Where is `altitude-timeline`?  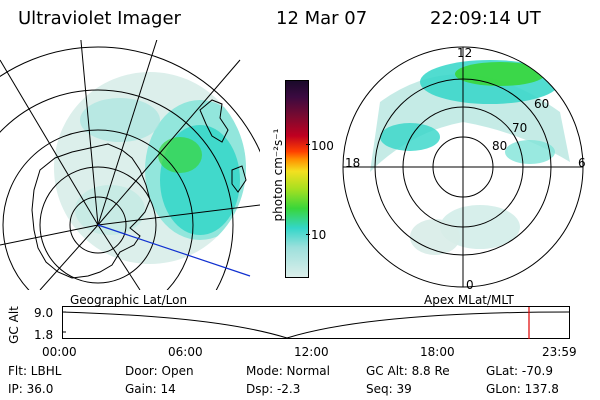 altitude-timeline is located at coordinates (316, 322).